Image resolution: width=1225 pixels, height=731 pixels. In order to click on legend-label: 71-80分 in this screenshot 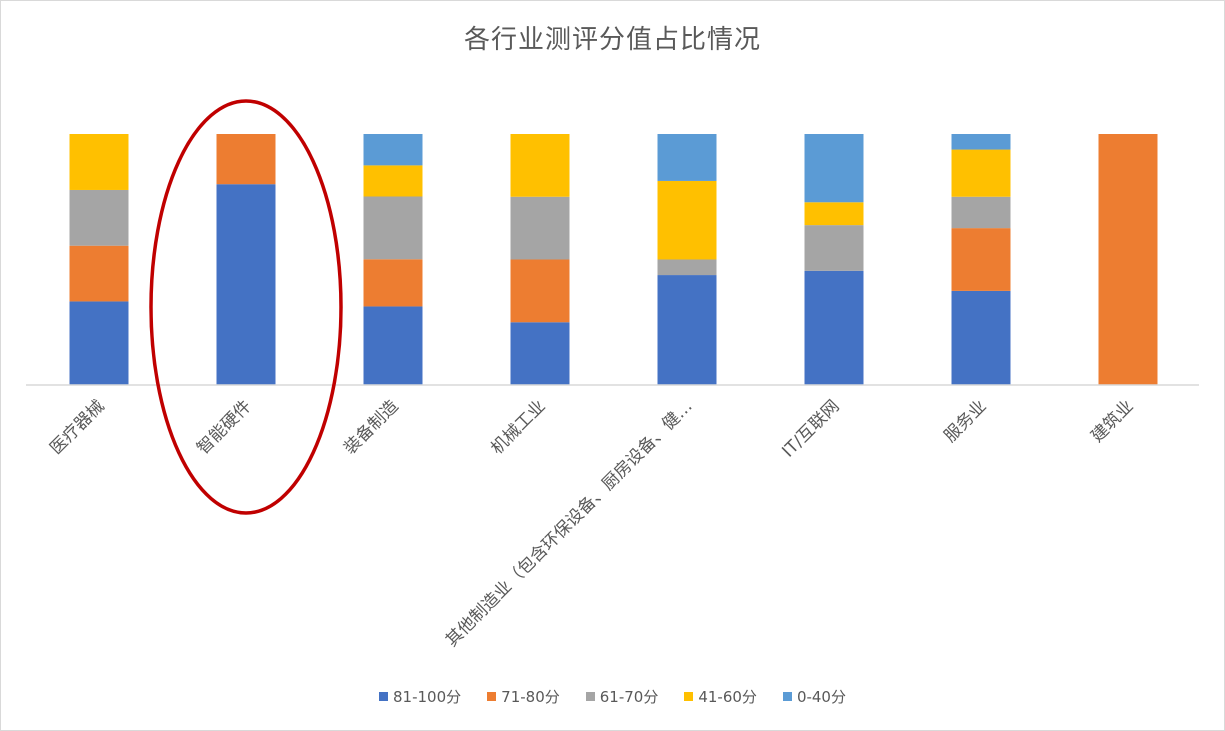, I will do `click(530, 697)`.